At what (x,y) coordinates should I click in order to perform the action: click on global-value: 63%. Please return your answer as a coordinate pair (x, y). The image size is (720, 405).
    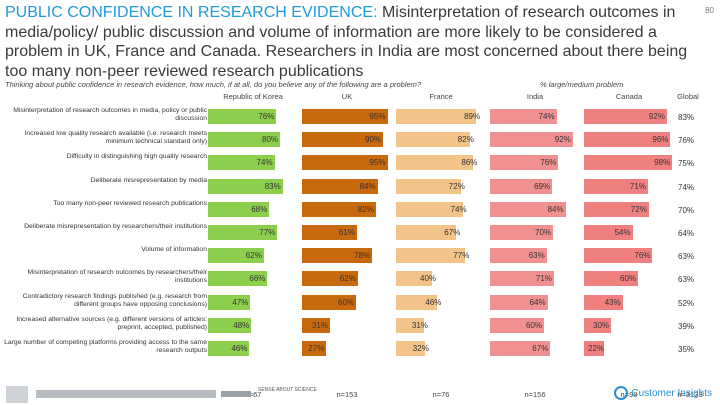
    Looking at the image, I should click on (686, 257).